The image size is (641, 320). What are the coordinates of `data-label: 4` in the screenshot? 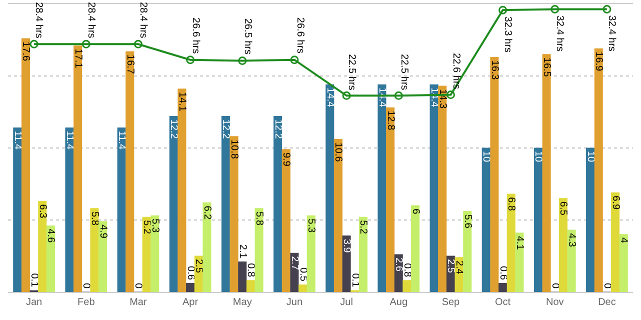 It's located at (624, 240).